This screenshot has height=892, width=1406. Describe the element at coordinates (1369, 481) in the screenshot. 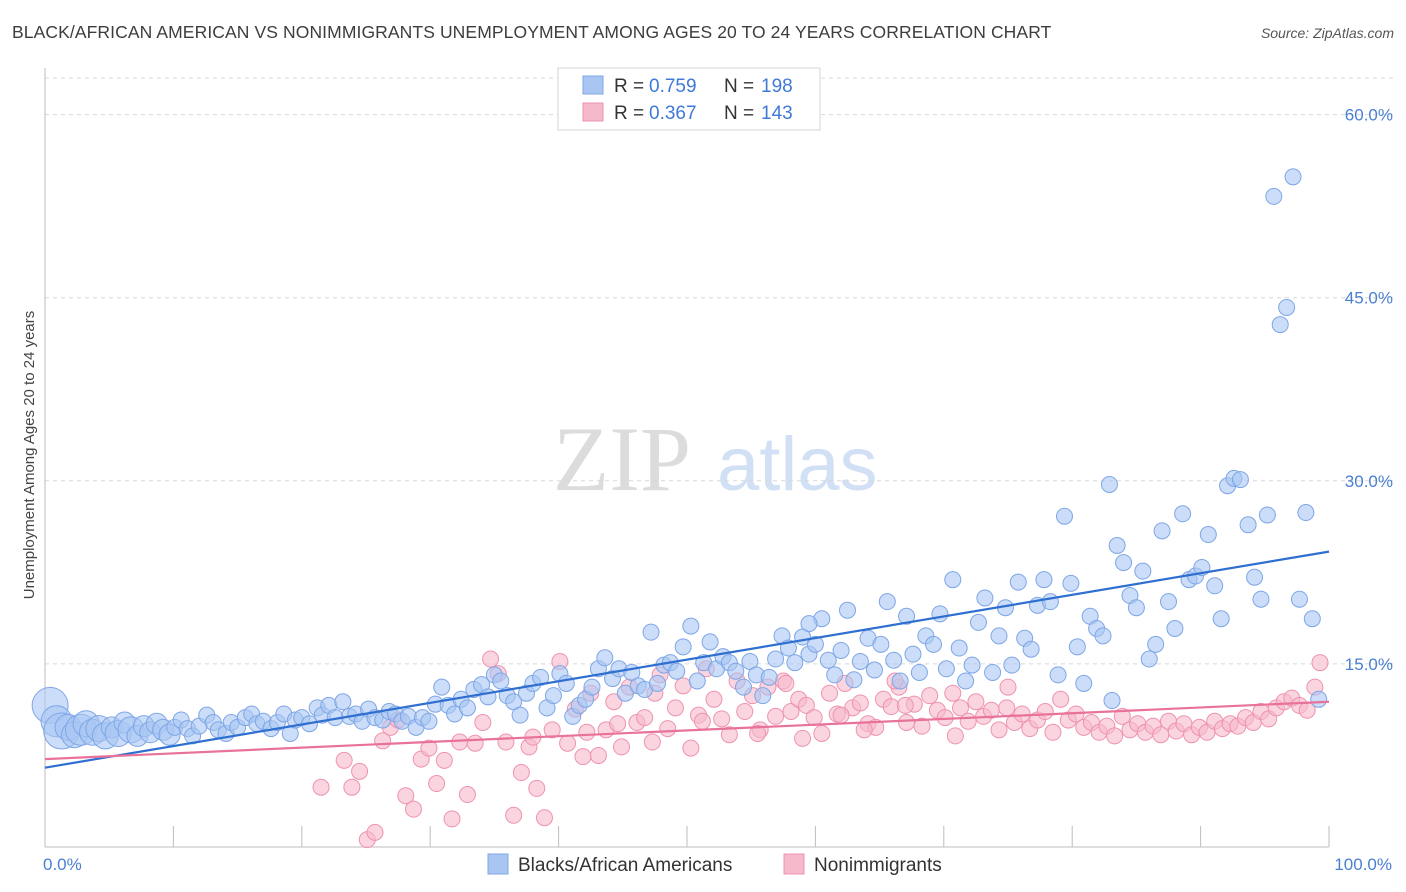

I see `y-tick-label-1: 30.0%` at that location.